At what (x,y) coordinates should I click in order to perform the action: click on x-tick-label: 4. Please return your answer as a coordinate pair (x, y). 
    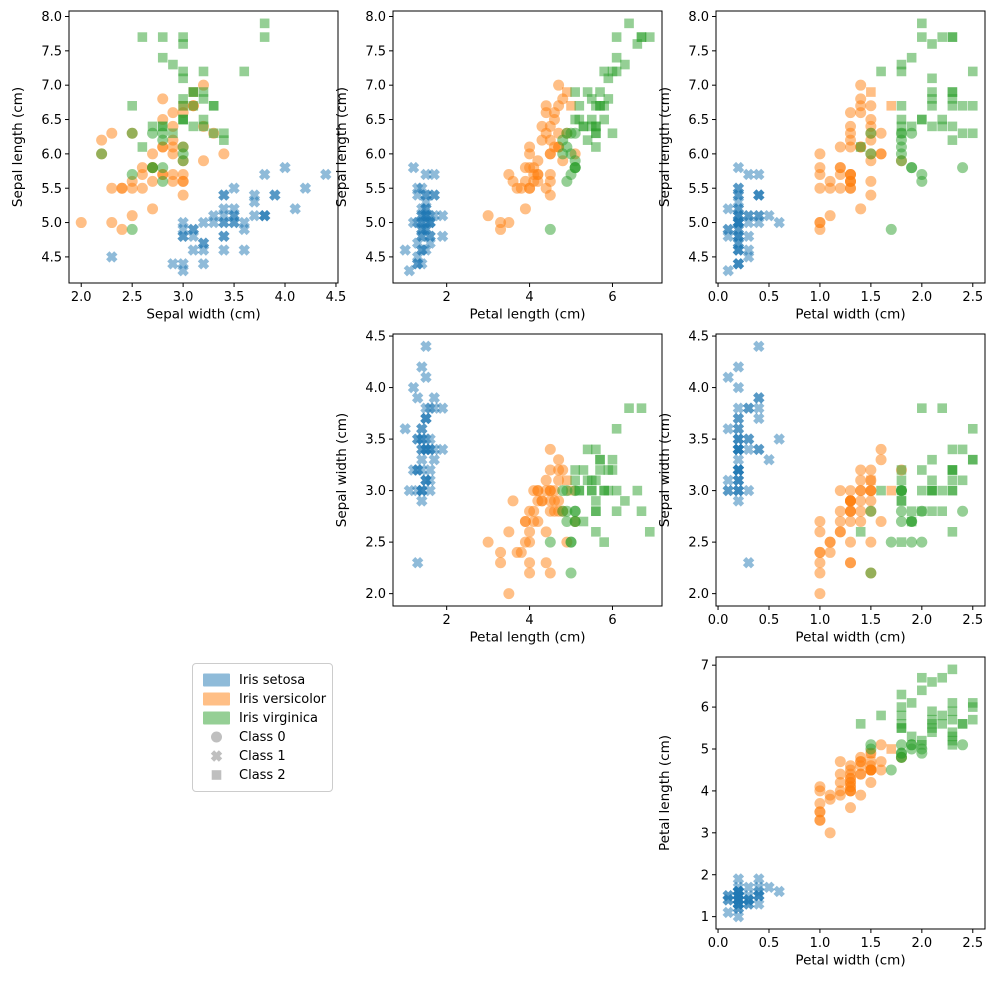
    Looking at the image, I should click on (529, 620).